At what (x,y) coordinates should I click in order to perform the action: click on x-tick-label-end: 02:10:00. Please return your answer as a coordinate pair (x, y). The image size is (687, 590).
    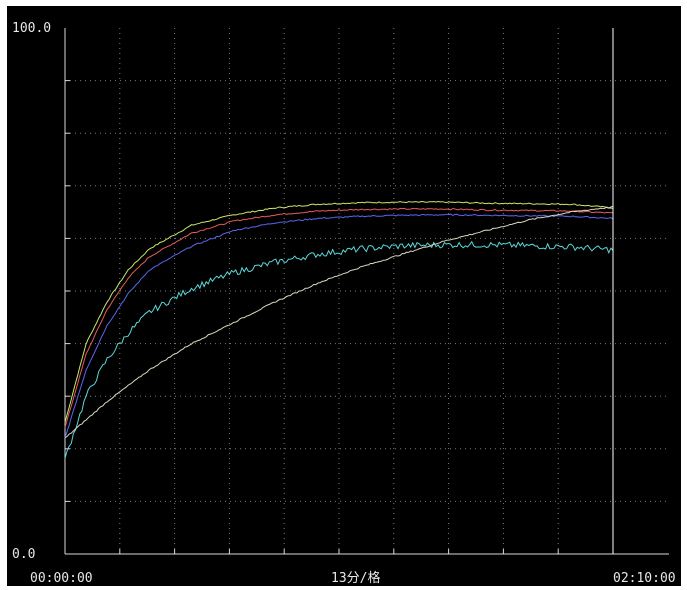
    Looking at the image, I should click on (644, 578).